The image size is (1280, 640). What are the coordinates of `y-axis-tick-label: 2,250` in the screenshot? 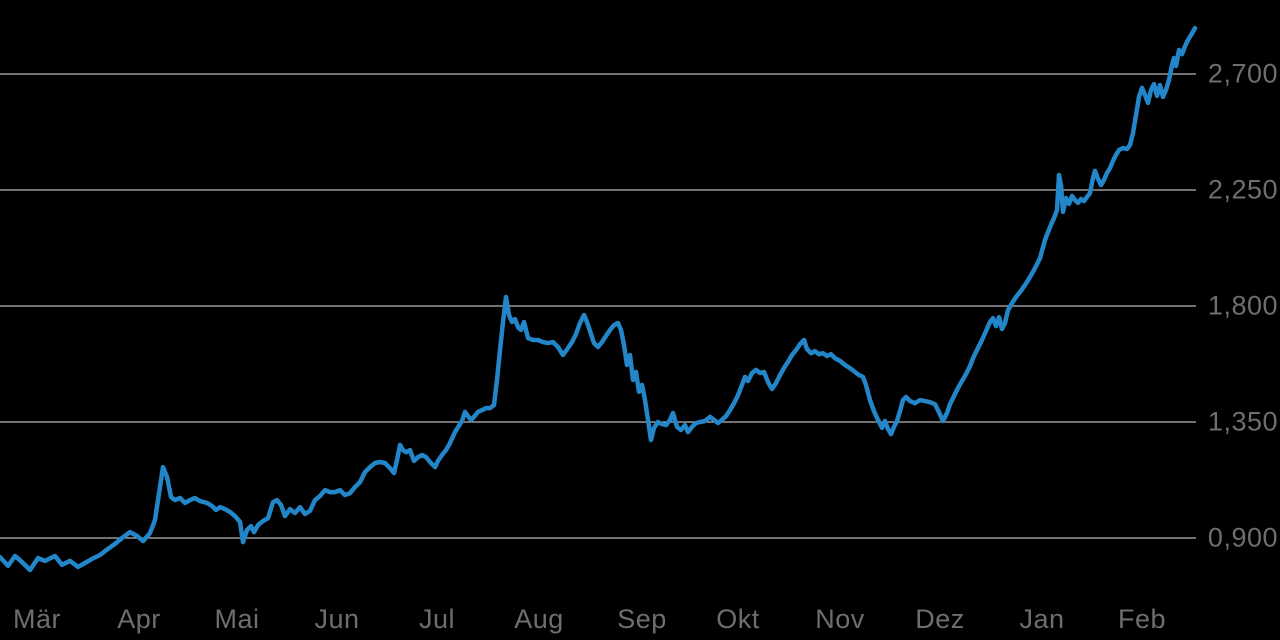 It's located at (1242, 189).